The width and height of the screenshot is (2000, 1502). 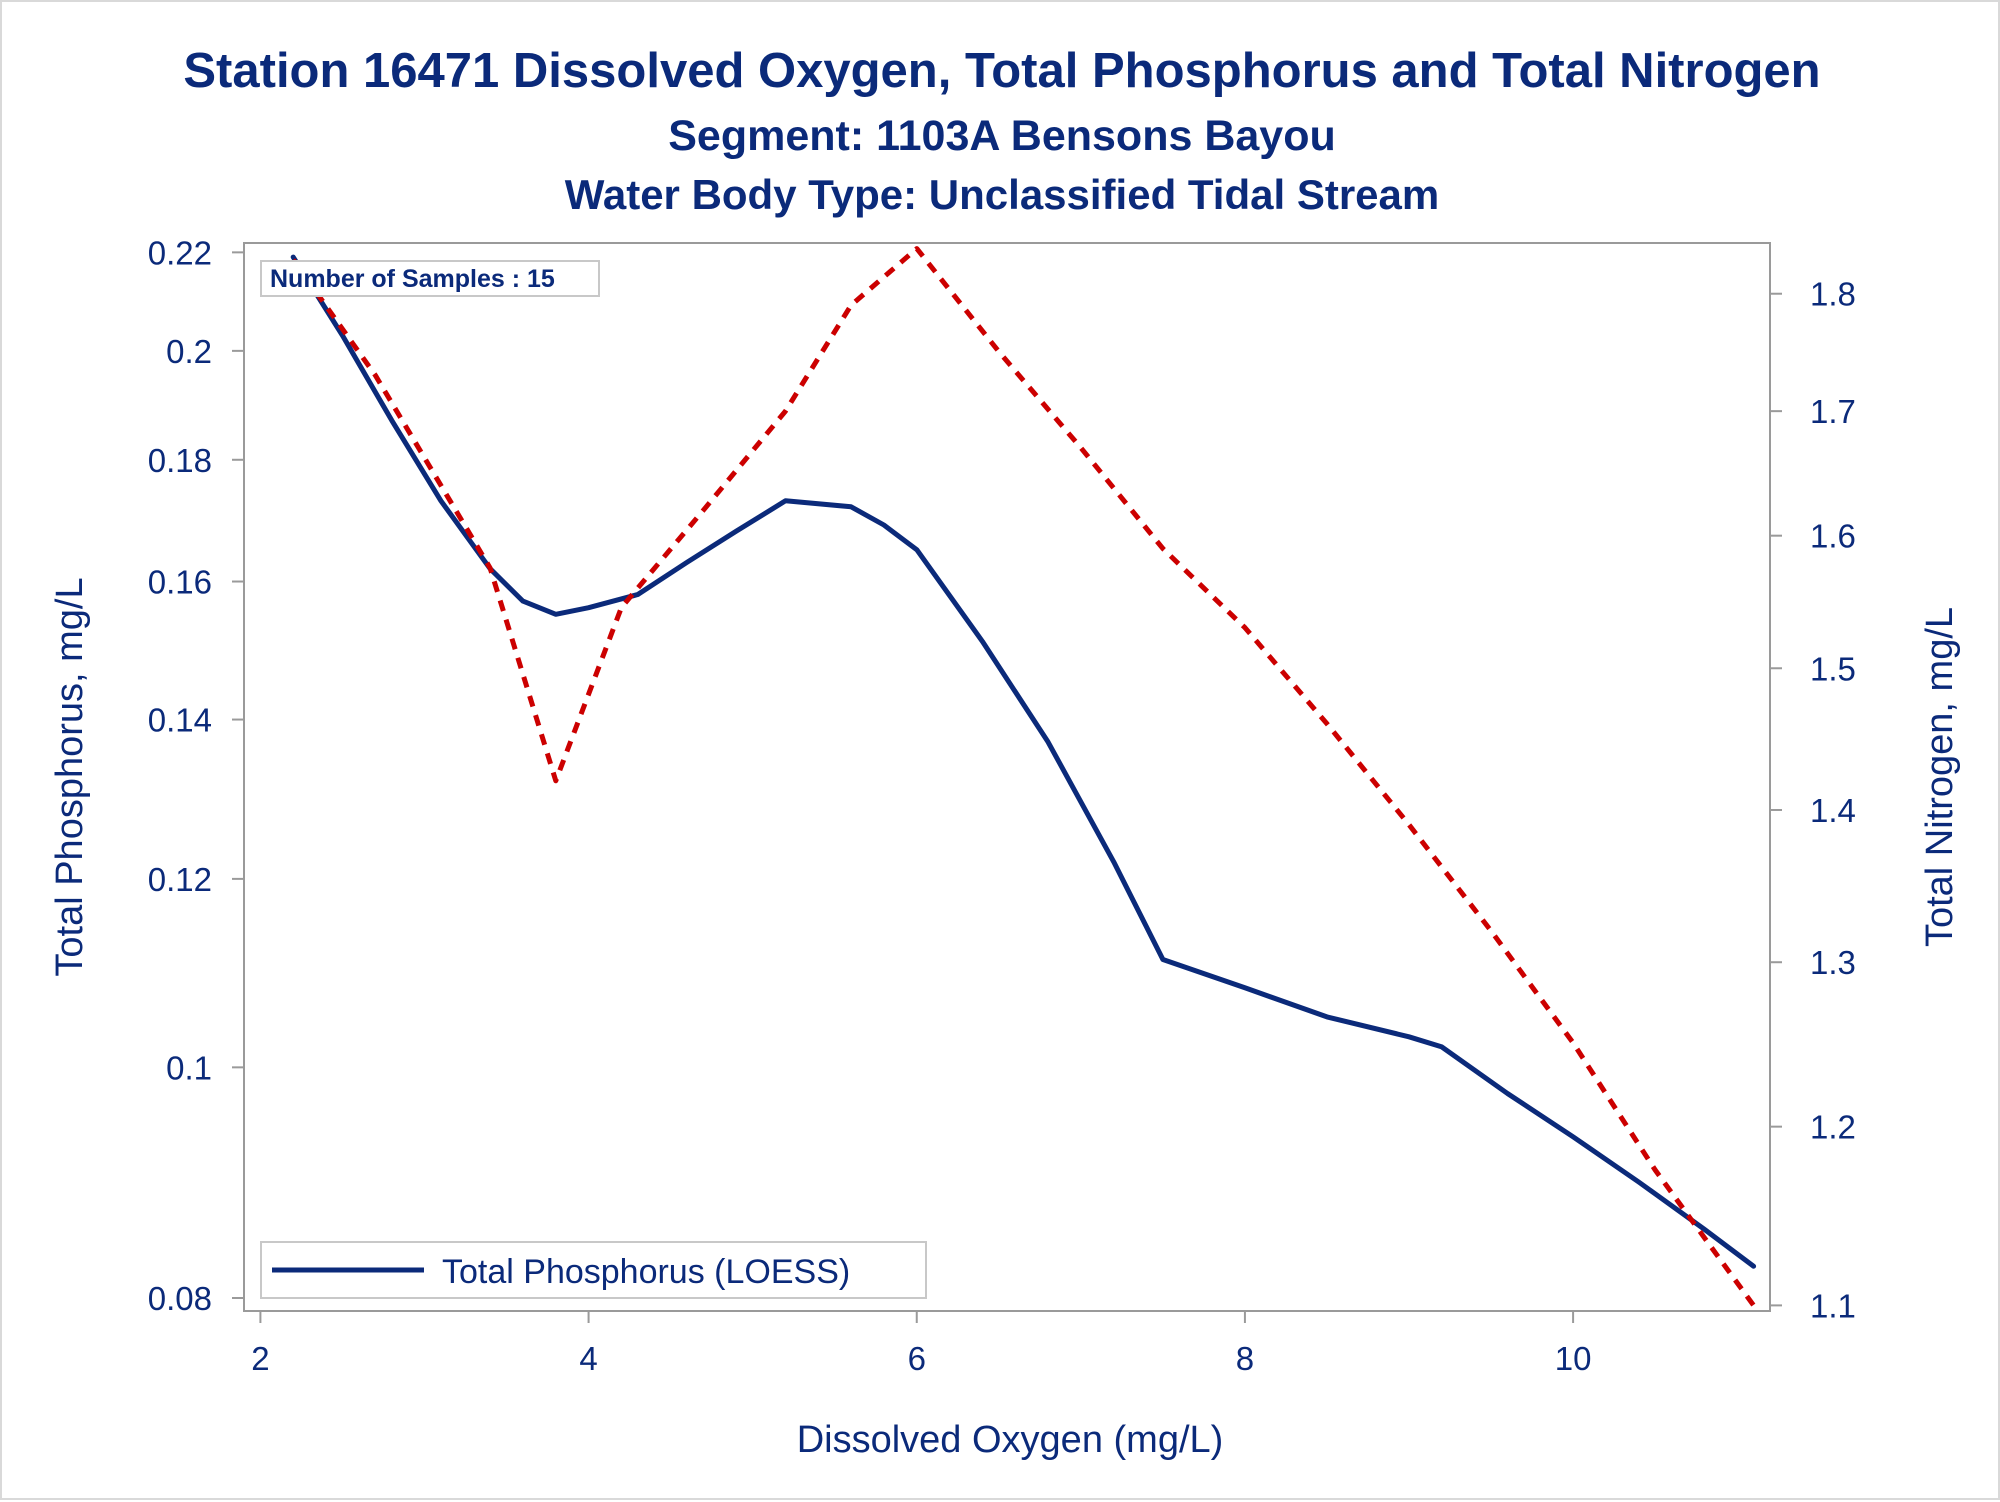 I want to click on y2-tick-label: 1.7, so click(x=1833, y=411).